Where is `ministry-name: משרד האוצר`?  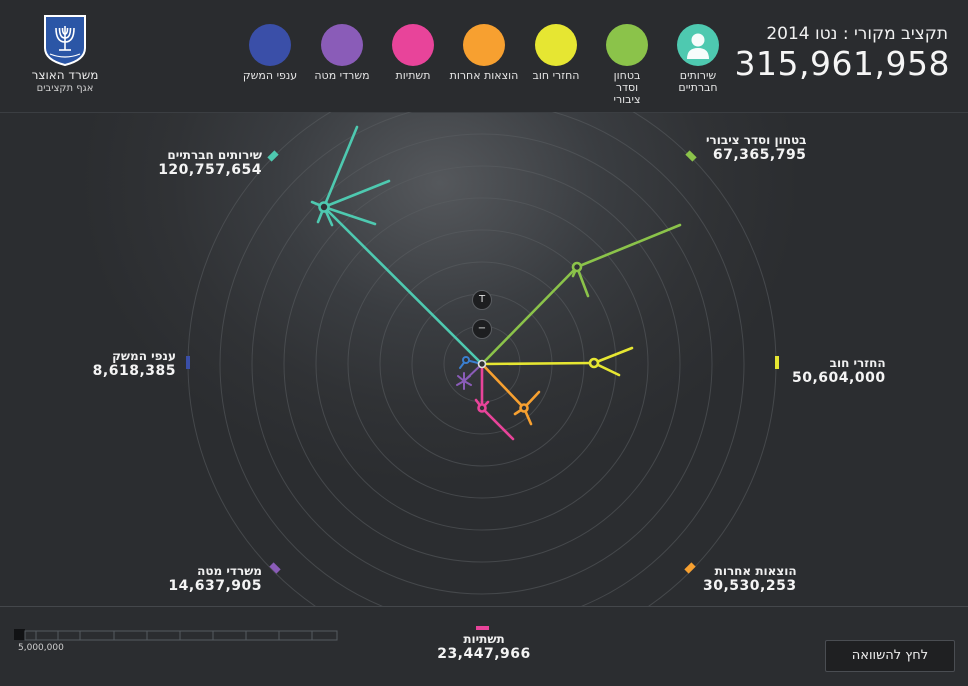
ministry-name: משרד האוצר is located at coordinates (65, 75).